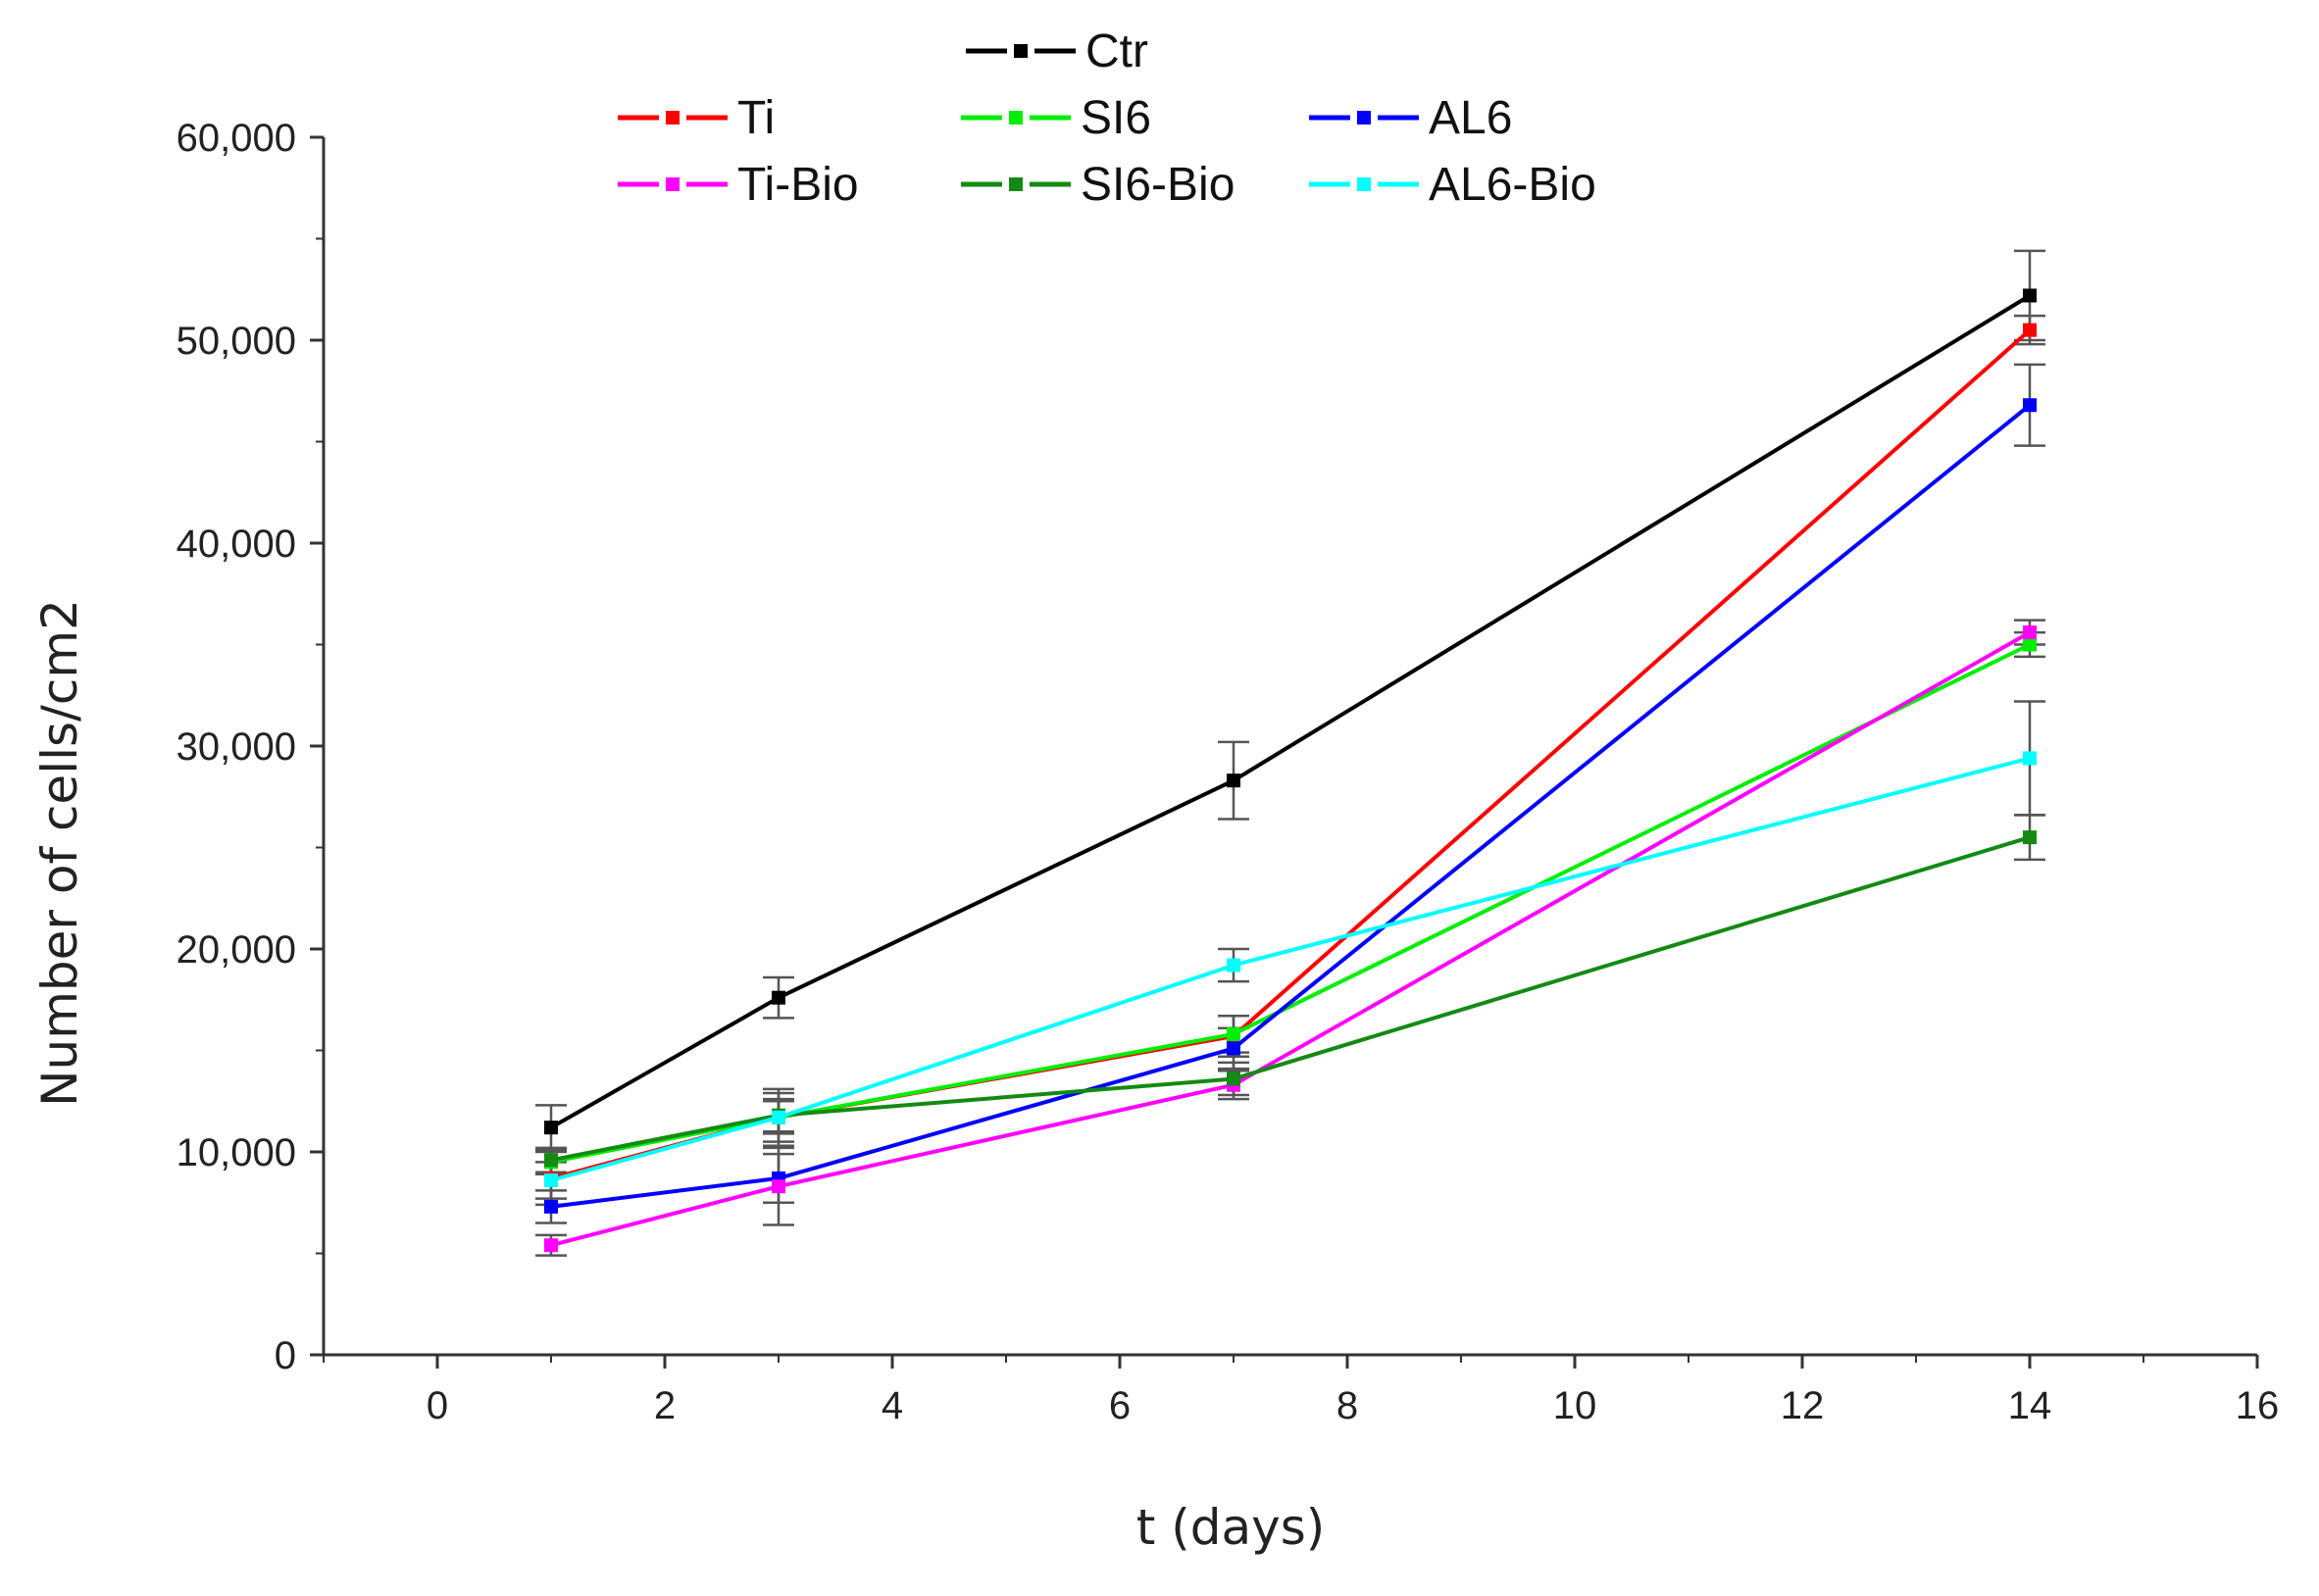 The width and height of the screenshot is (2319, 1596). Describe the element at coordinates (665, 1405) in the screenshot. I see `x-tick-label: 2` at that location.